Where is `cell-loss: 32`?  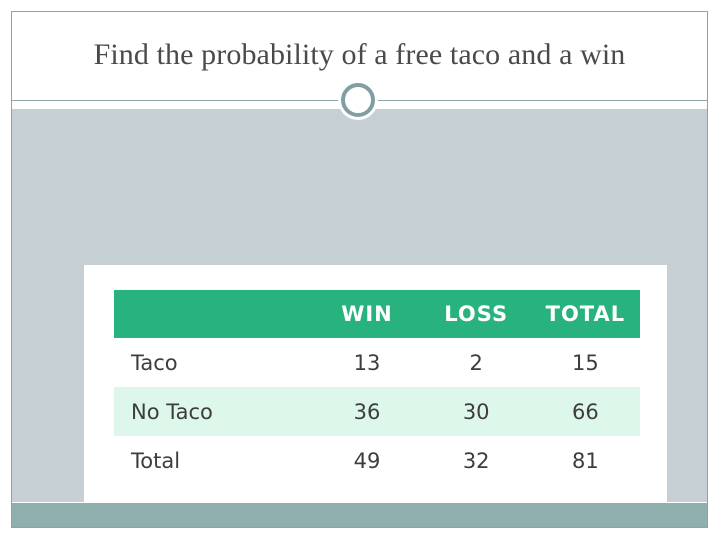
cell-loss: 32 is located at coordinates (476, 460).